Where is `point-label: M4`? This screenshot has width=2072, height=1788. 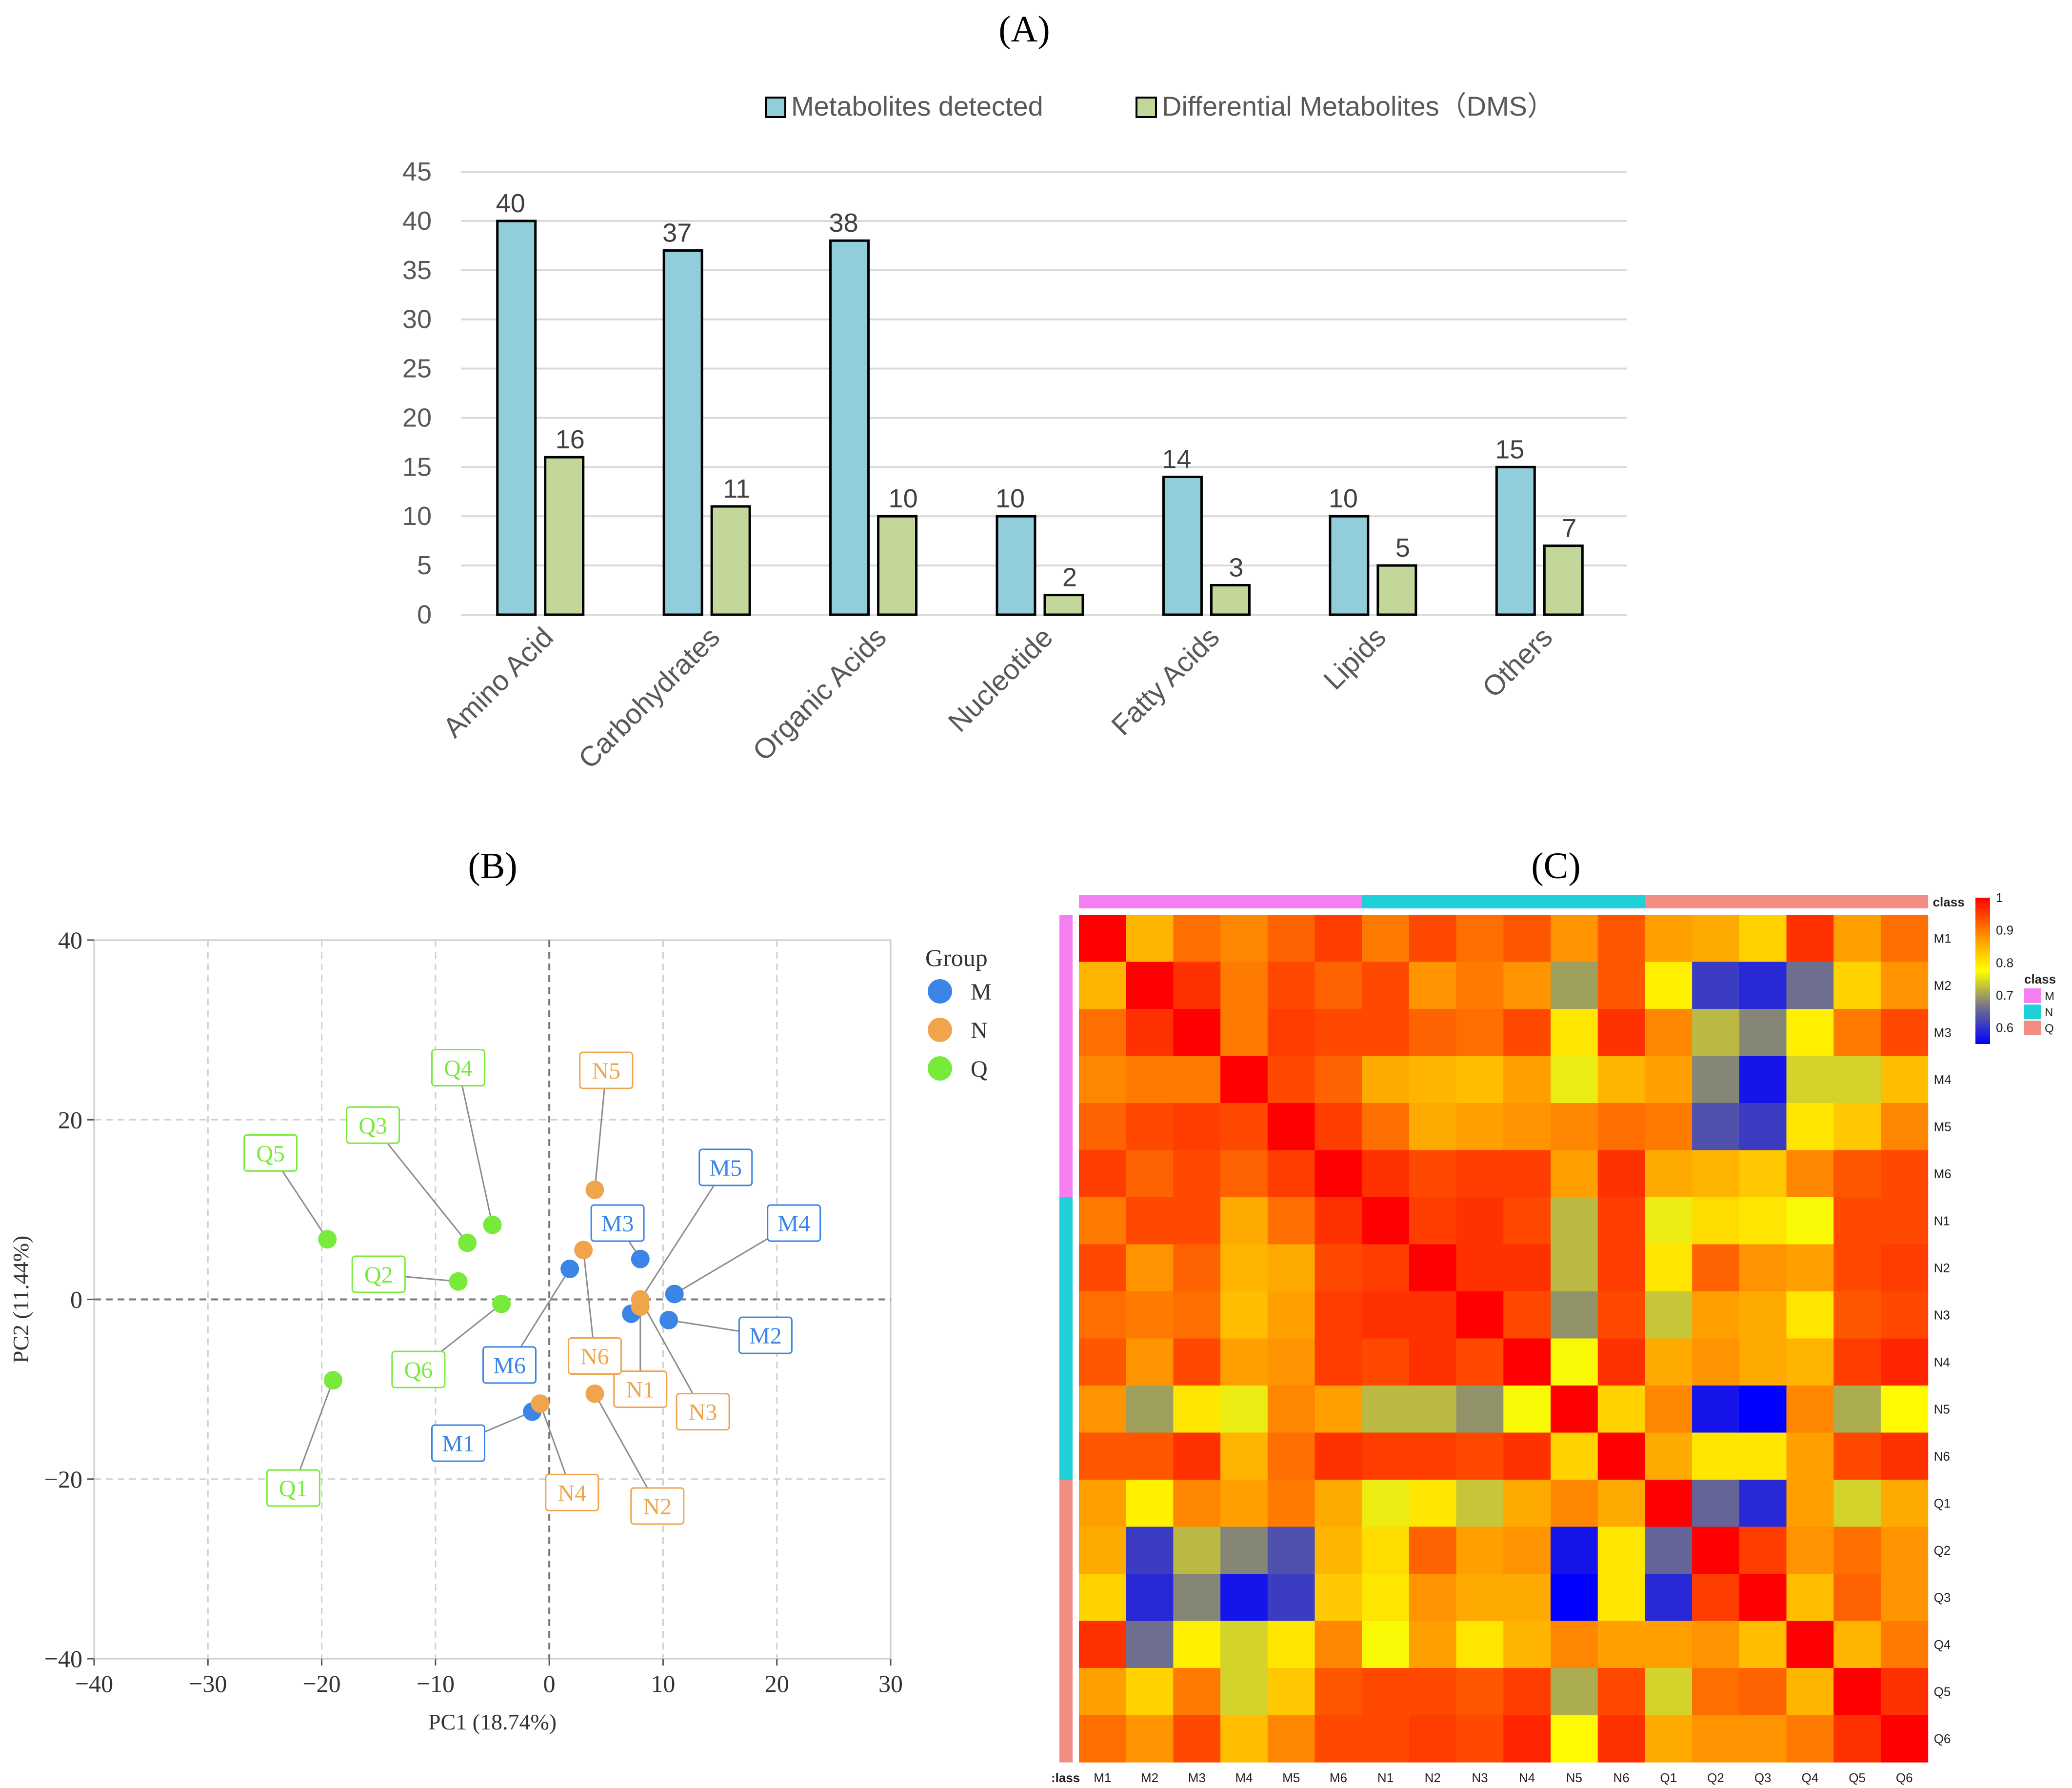 point-label: M4 is located at coordinates (793, 1224).